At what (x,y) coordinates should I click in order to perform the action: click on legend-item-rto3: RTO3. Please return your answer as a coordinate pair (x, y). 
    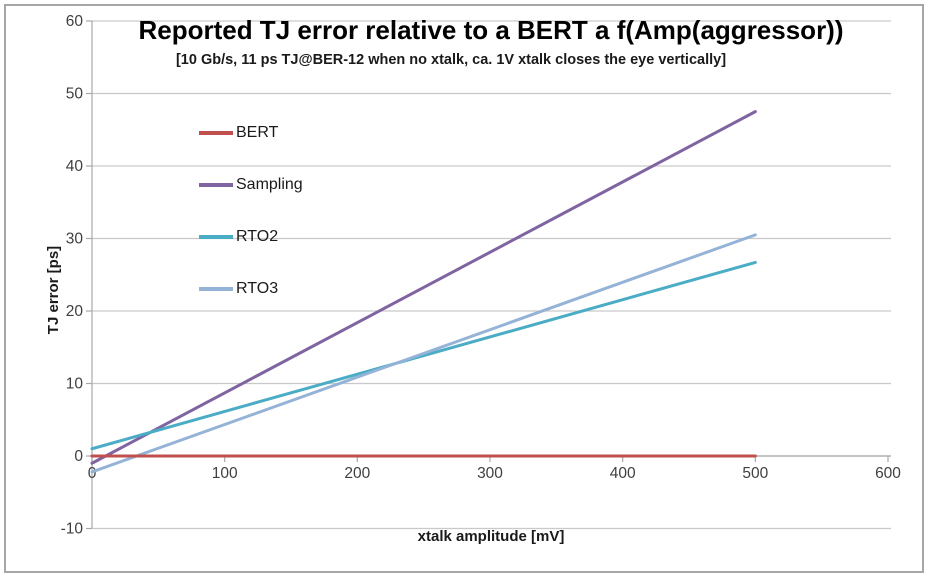
    Looking at the image, I should click on (238, 289).